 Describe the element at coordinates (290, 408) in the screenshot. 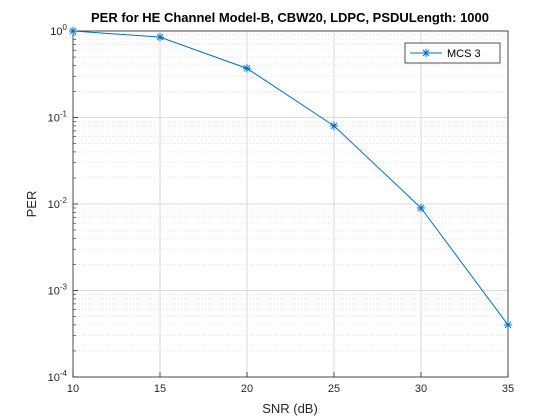

I see `x-axis-label: SNR (dB)` at that location.